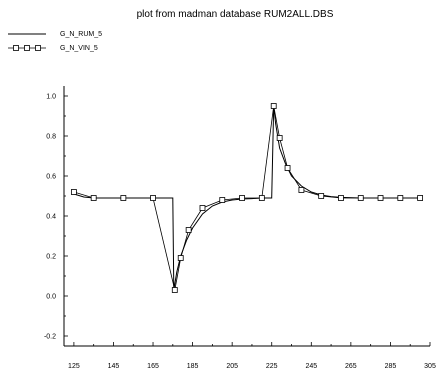  Describe the element at coordinates (81, 34) in the screenshot. I see `legend-label-rum: G_N_RUM_5` at that location.